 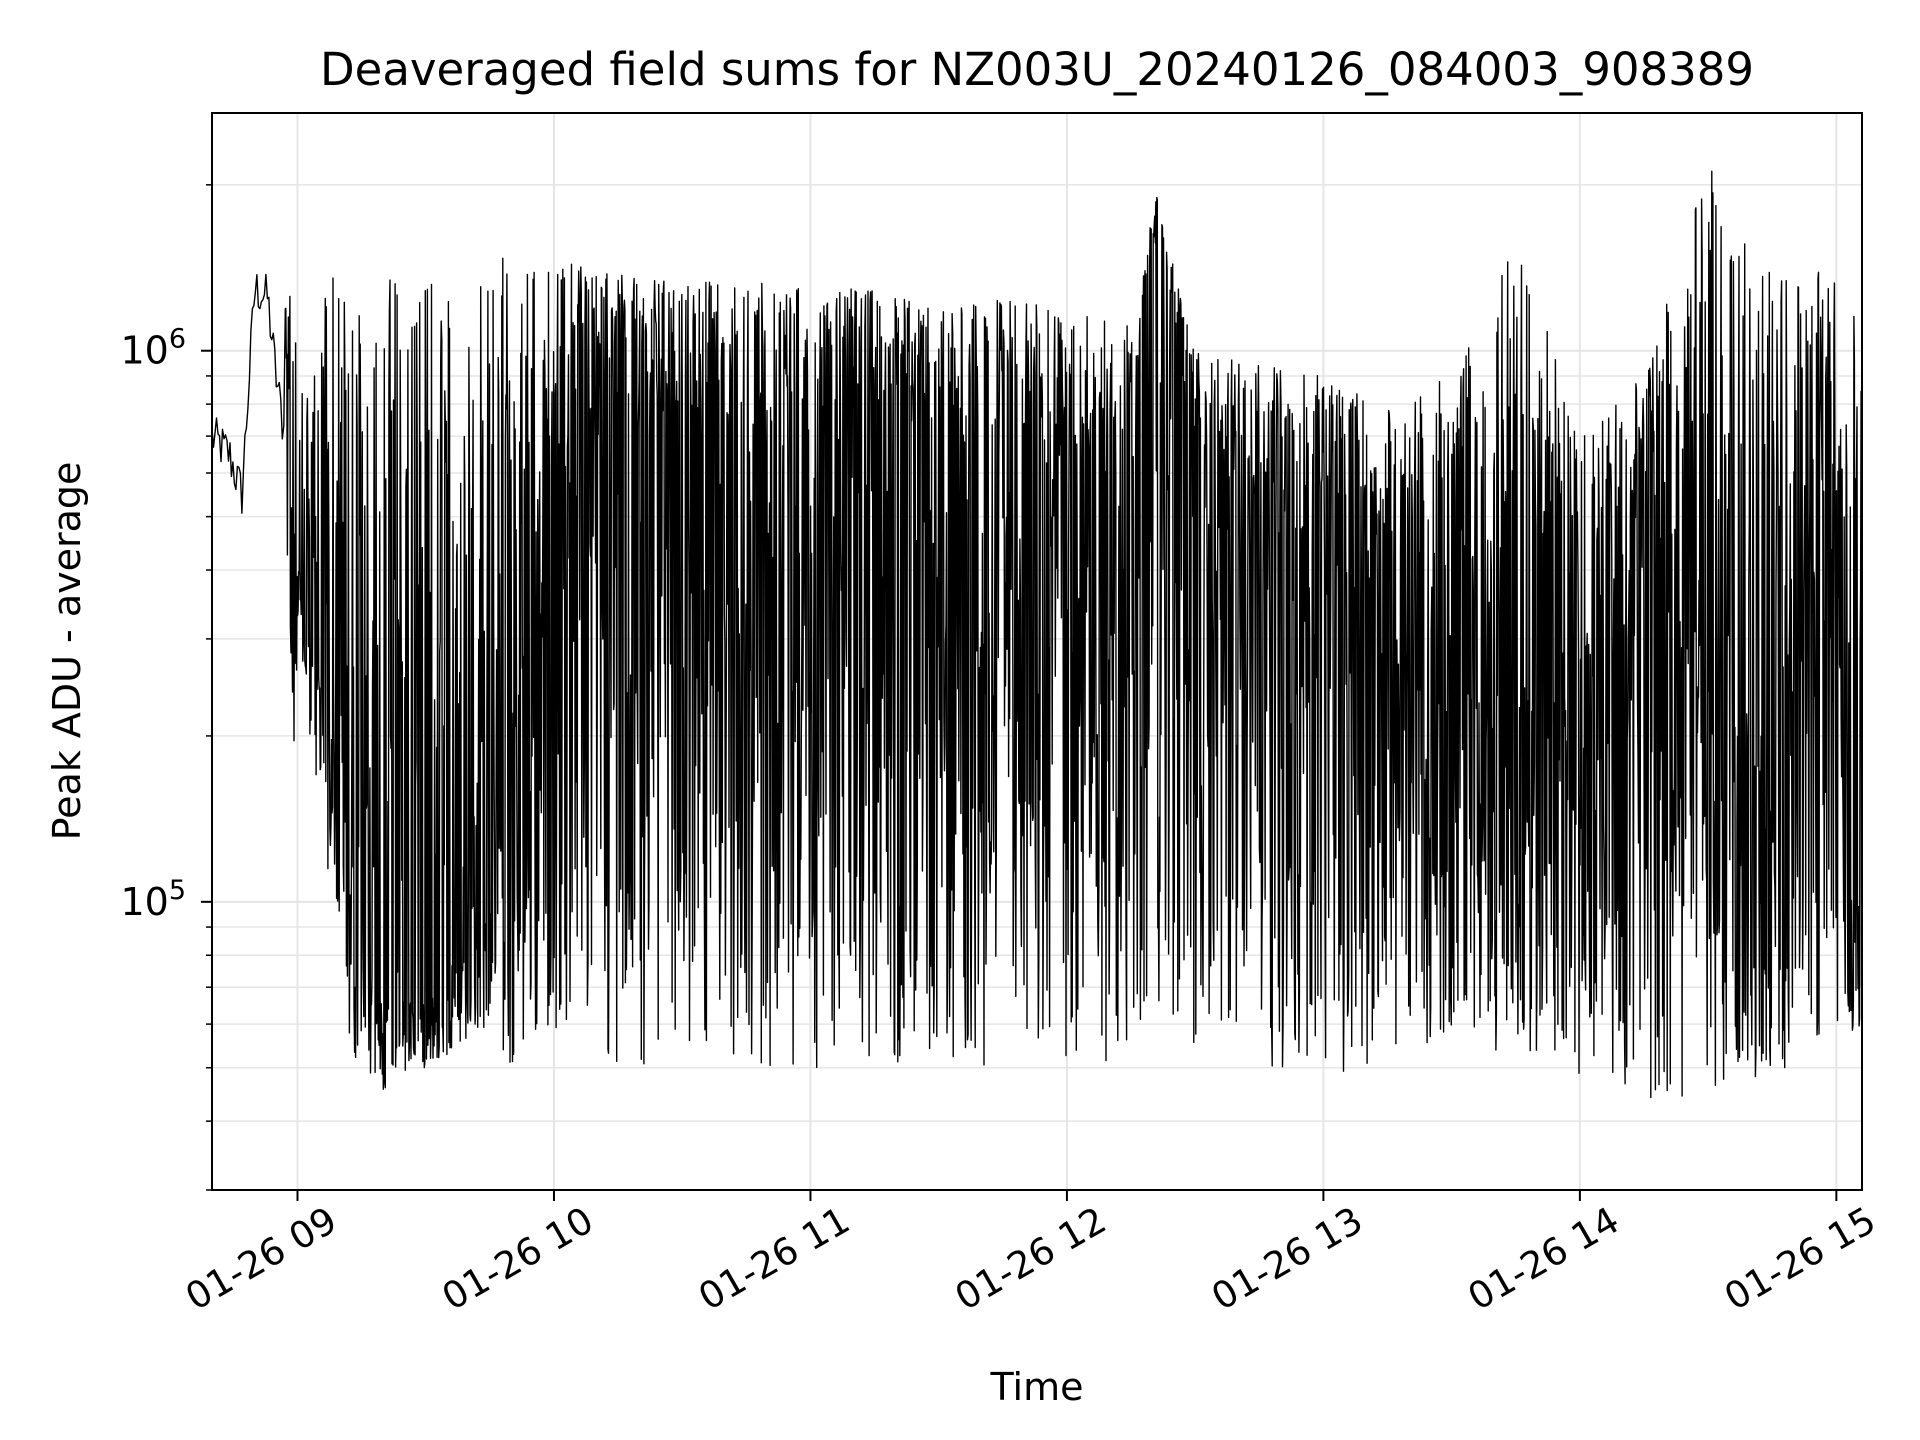 I want to click on y-axis: 105 106, so click(x=166, y=687).